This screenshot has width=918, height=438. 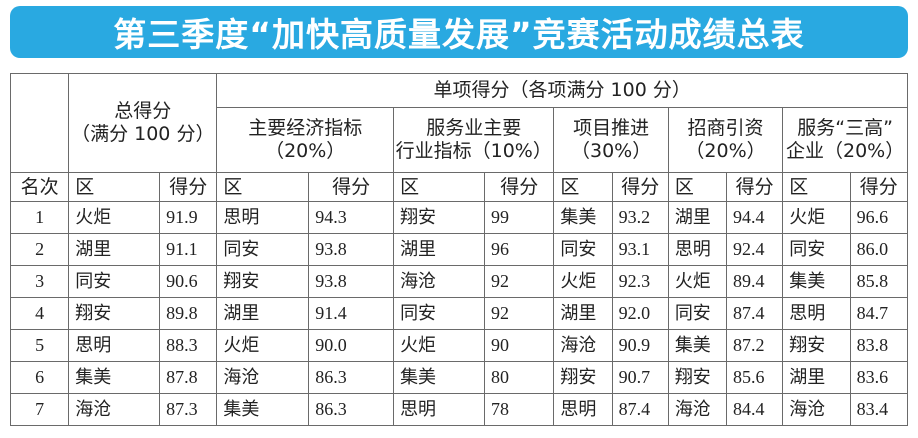 I want to click on total-score-cell: 88.3, so click(x=188, y=345).